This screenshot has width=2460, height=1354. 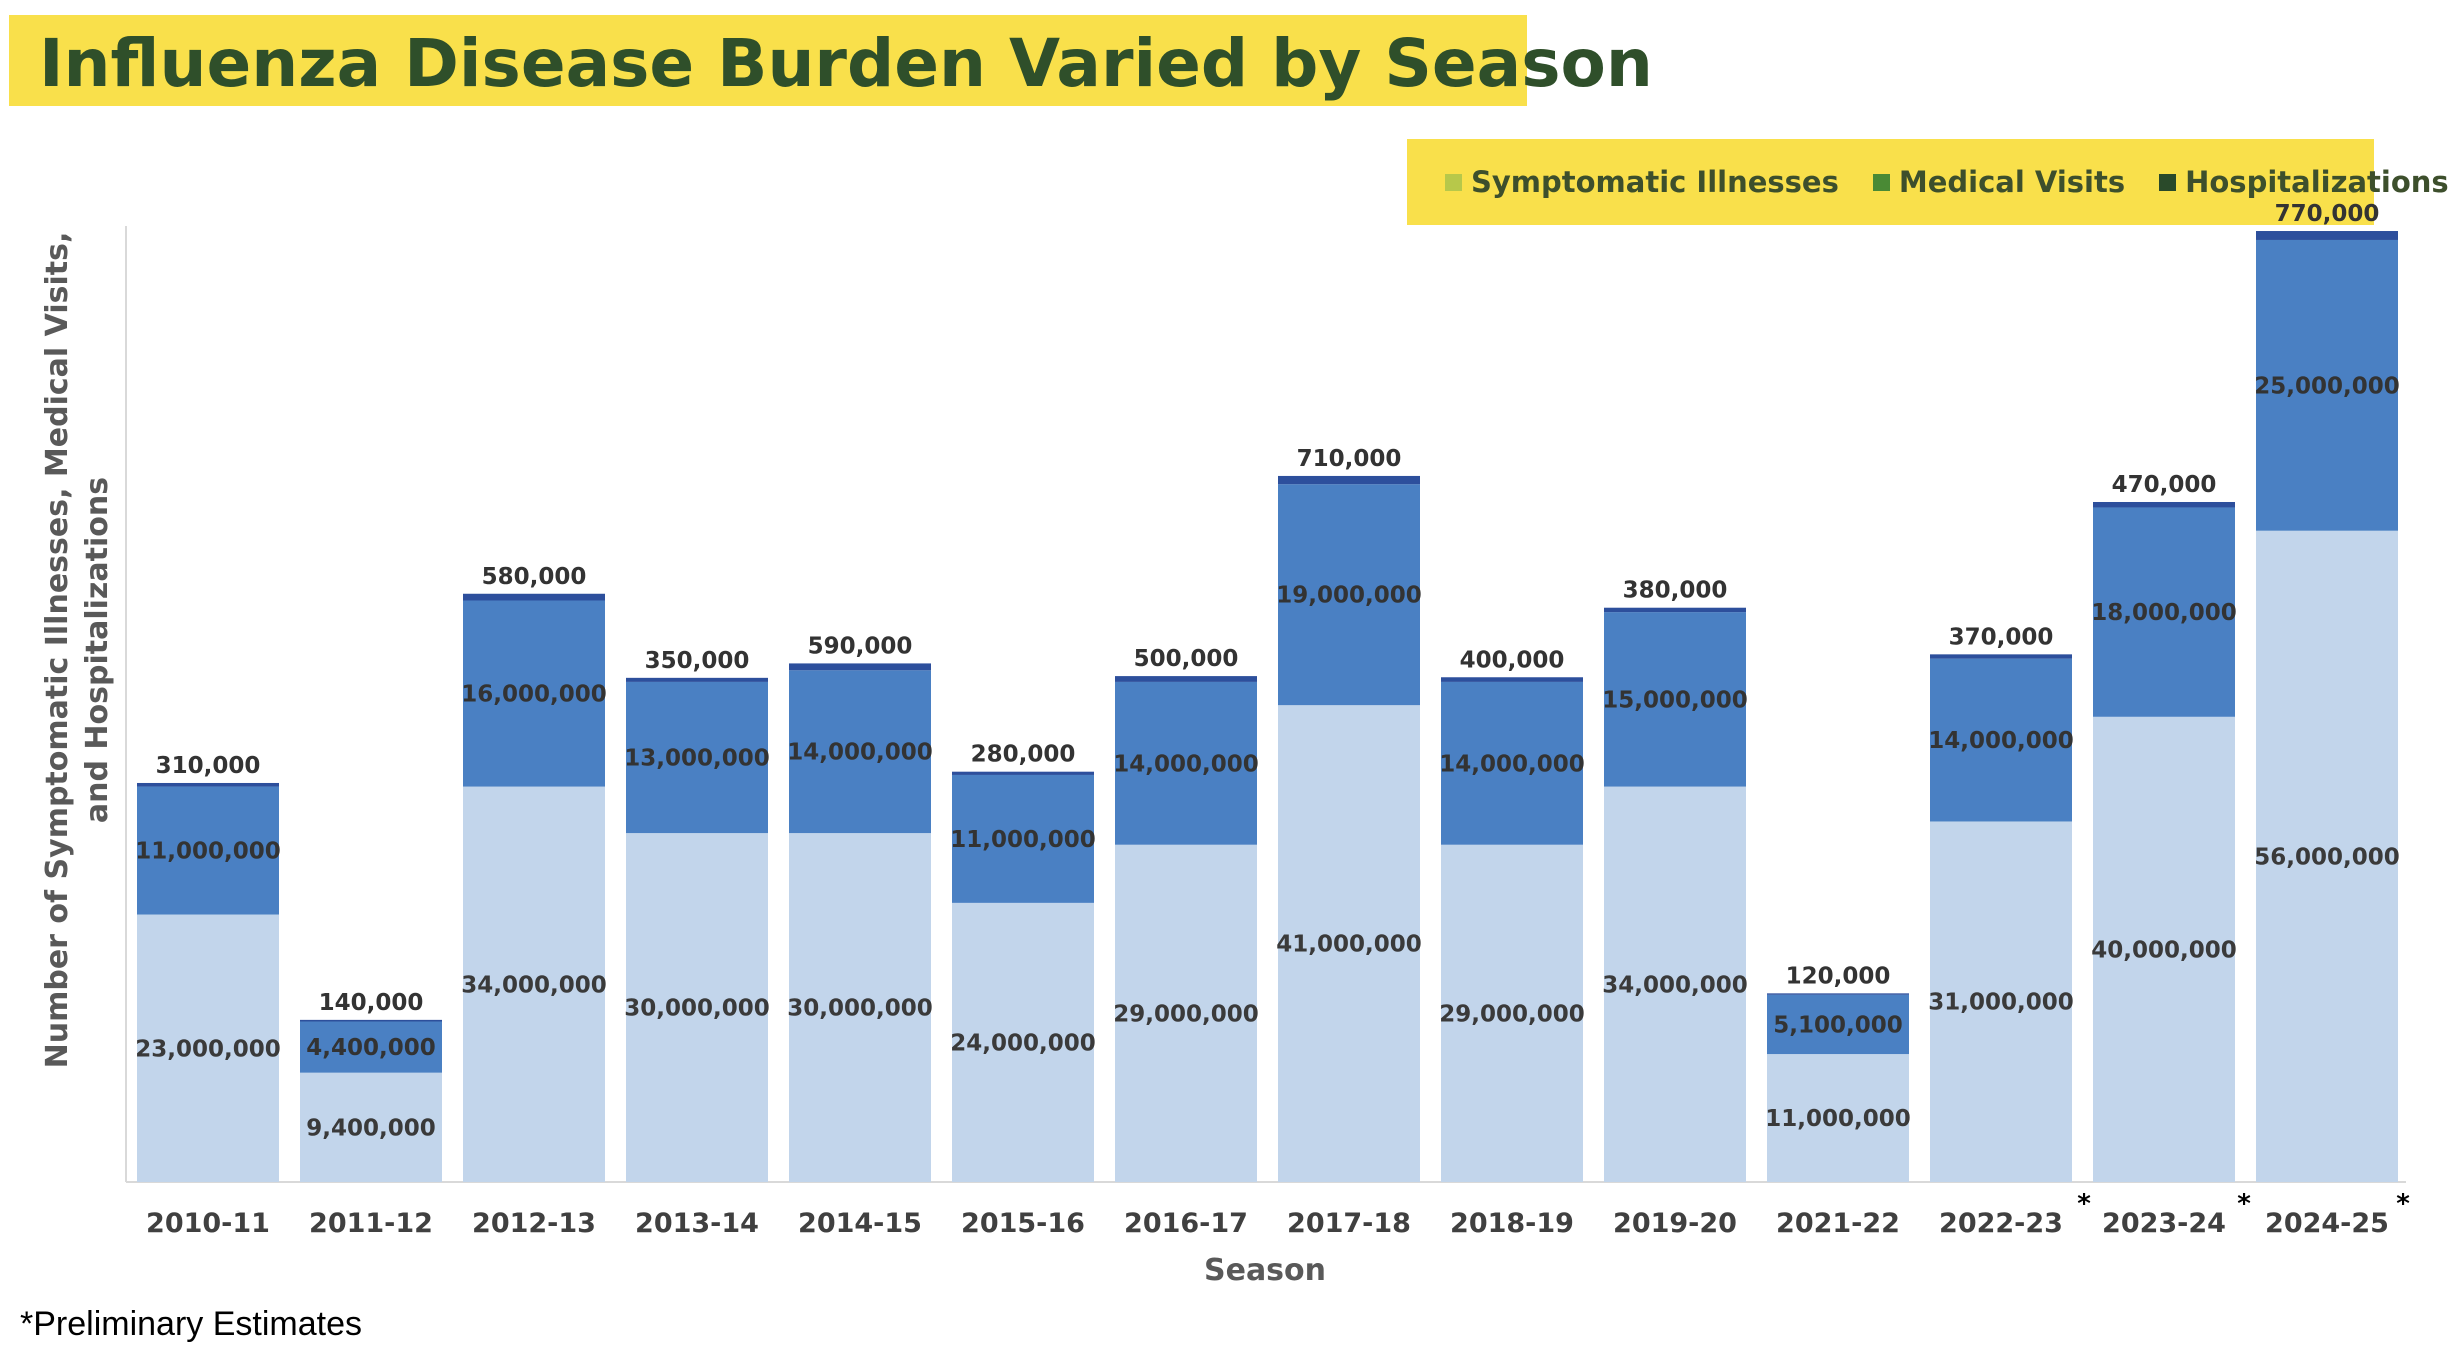 I want to click on data-label-symptomatic-illnesses-2021-22: 11,000,000, so click(x=1838, y=1119).